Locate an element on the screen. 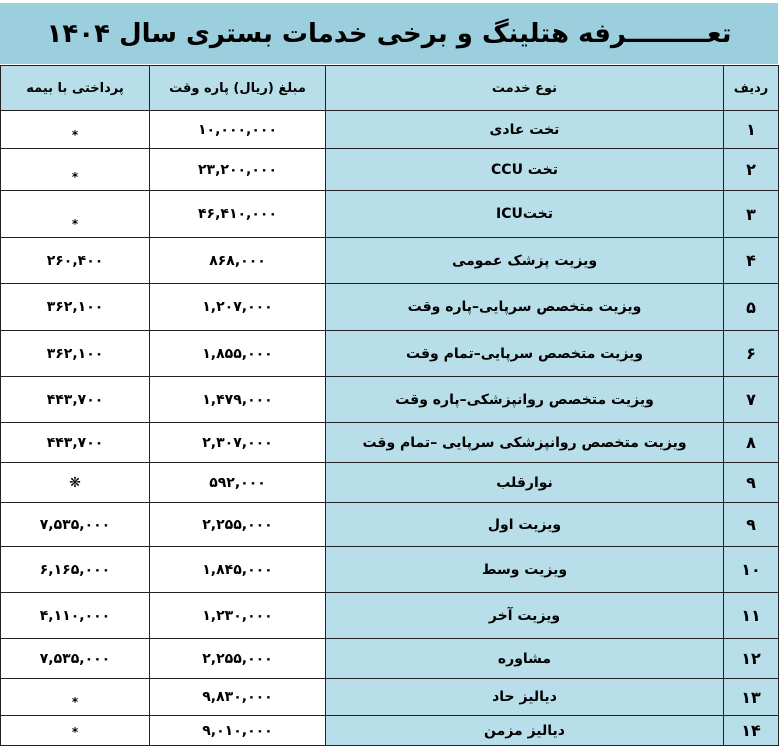 This screenshot has height=750, width=780. table-row: ۱۴ دیالیز مزمن ۹,۰۱۰,۰۰۰ * is located at coordinates (389, 730).